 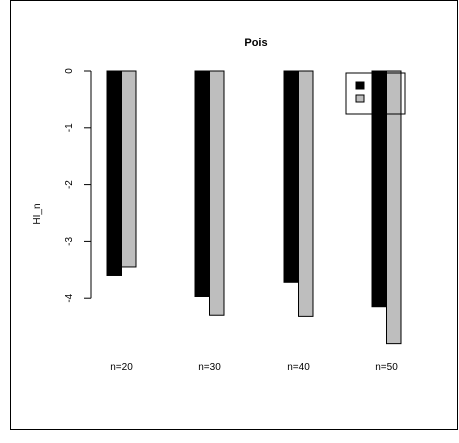 I want to click on bar-n=50-series-2, so click(x=394, y=207).